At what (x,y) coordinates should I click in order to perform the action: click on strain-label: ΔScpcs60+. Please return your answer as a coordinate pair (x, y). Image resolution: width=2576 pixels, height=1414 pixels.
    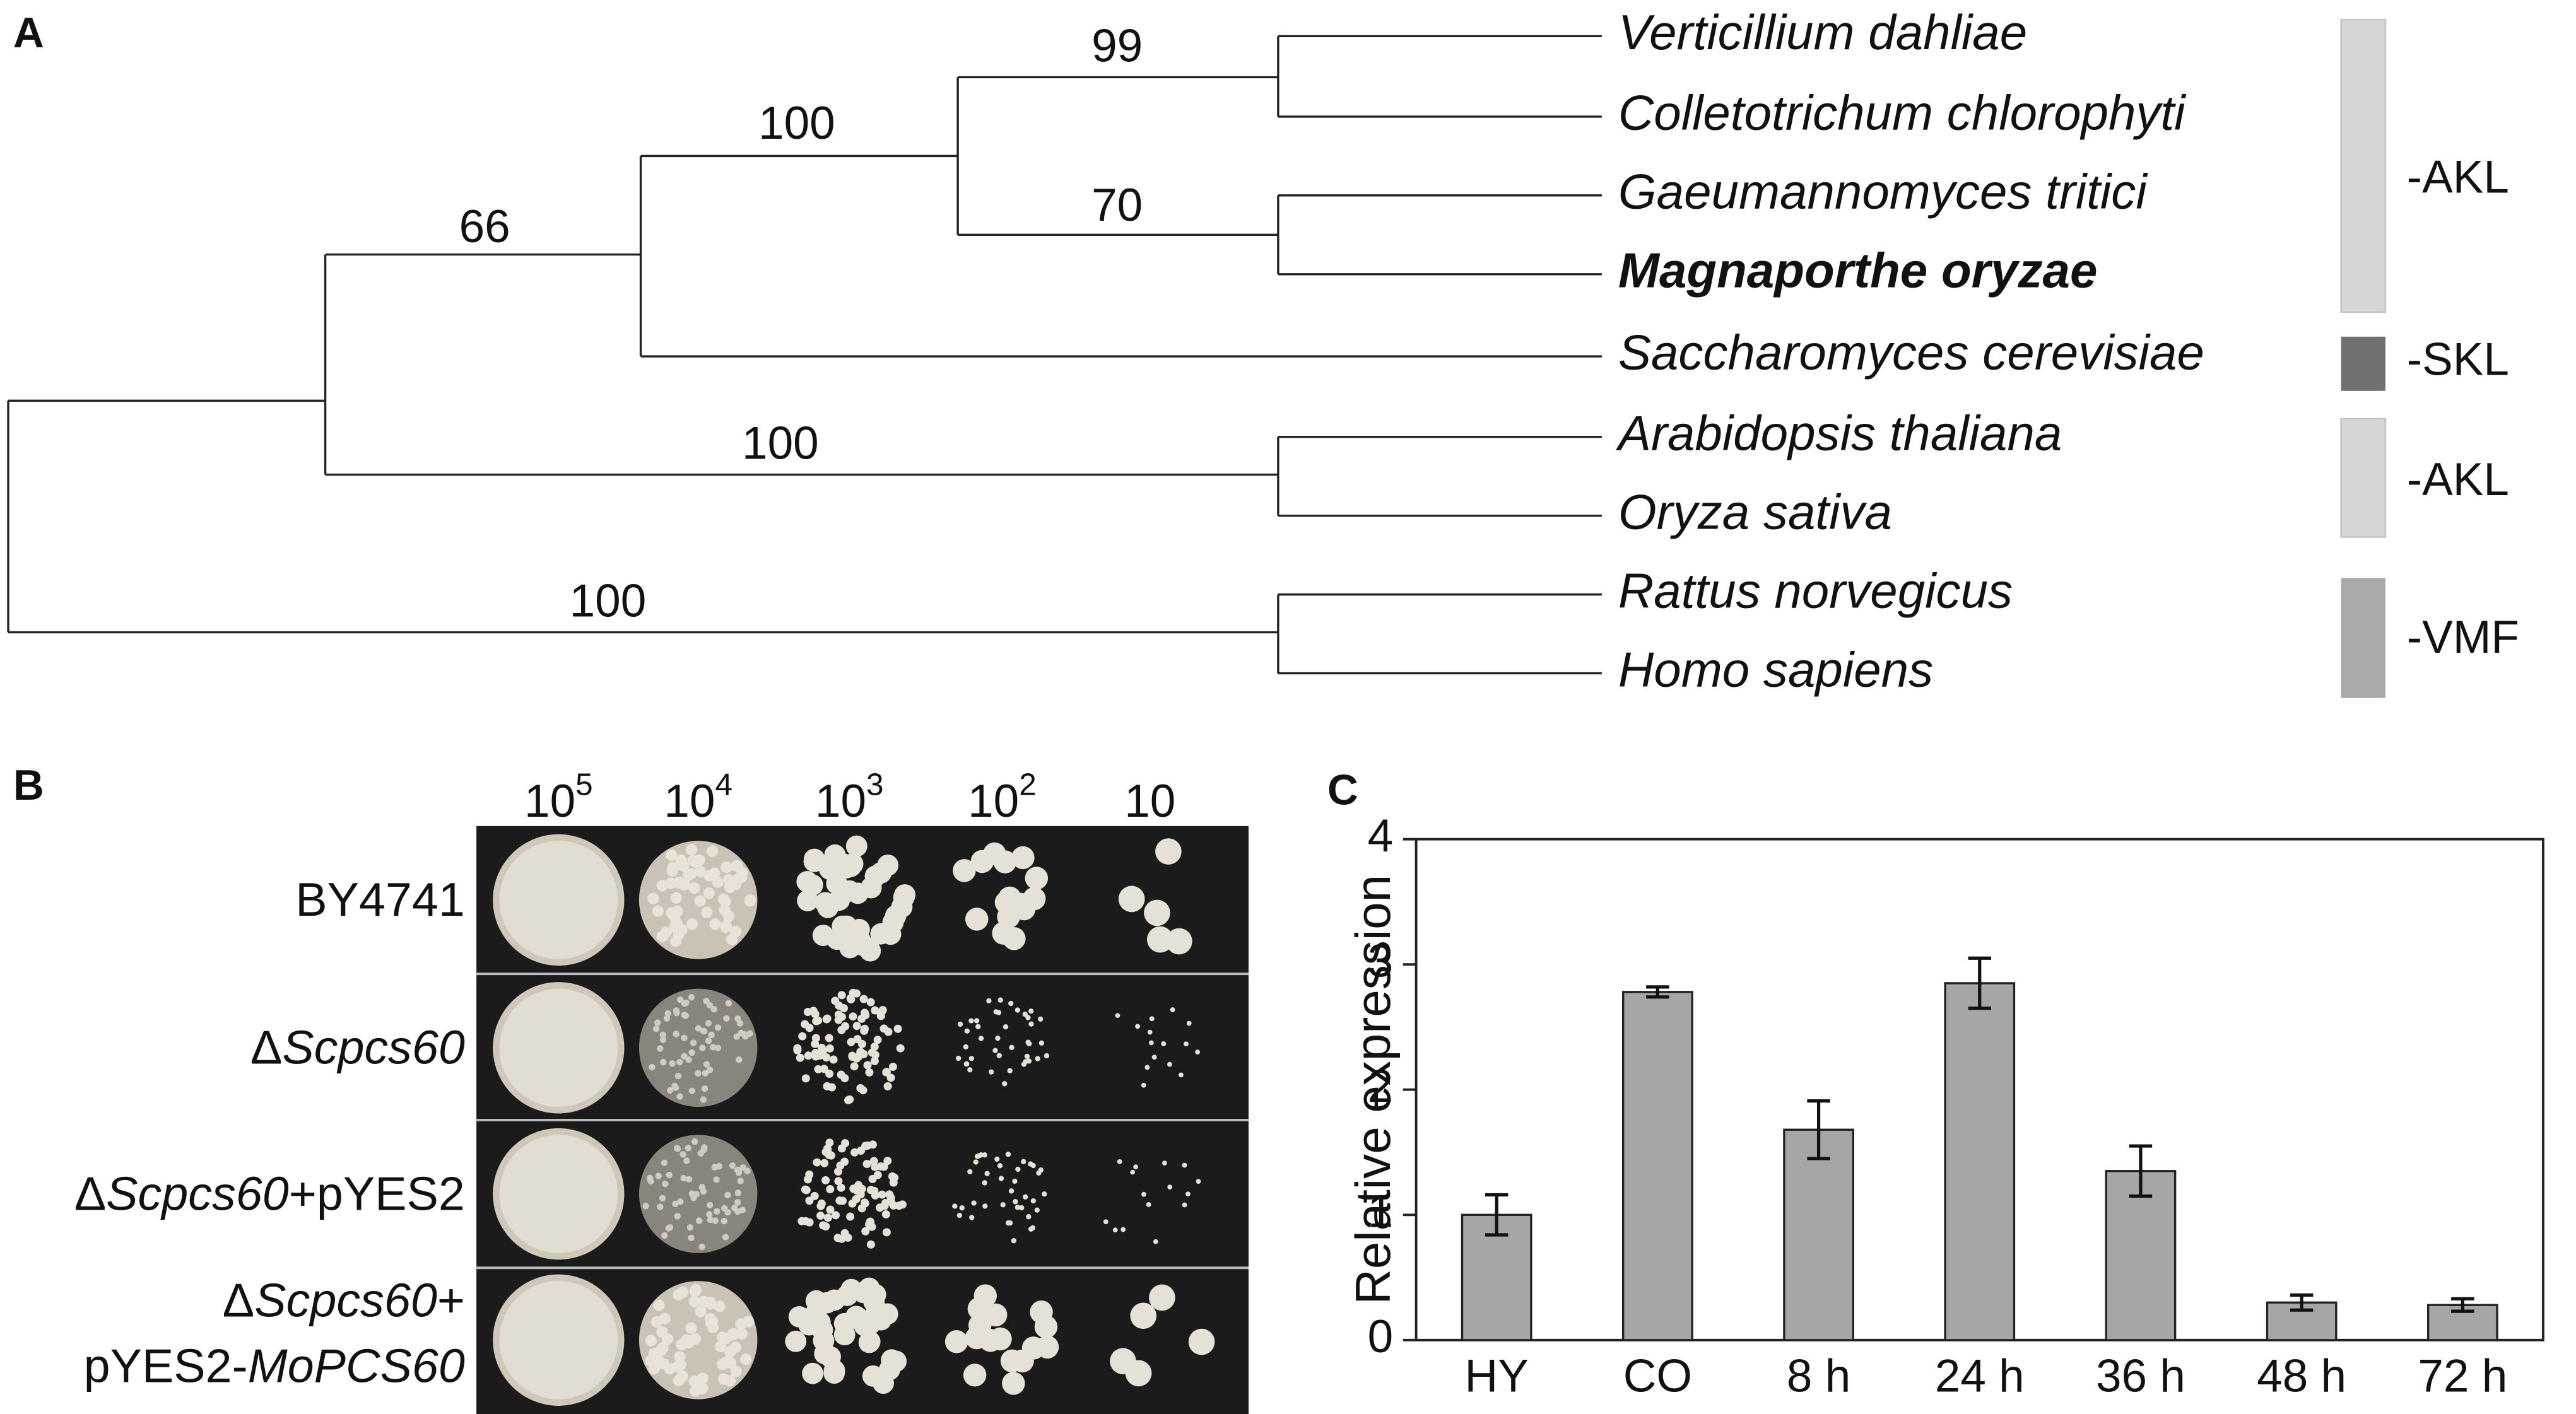
    Looking at the image, I should click on (344, 1301).